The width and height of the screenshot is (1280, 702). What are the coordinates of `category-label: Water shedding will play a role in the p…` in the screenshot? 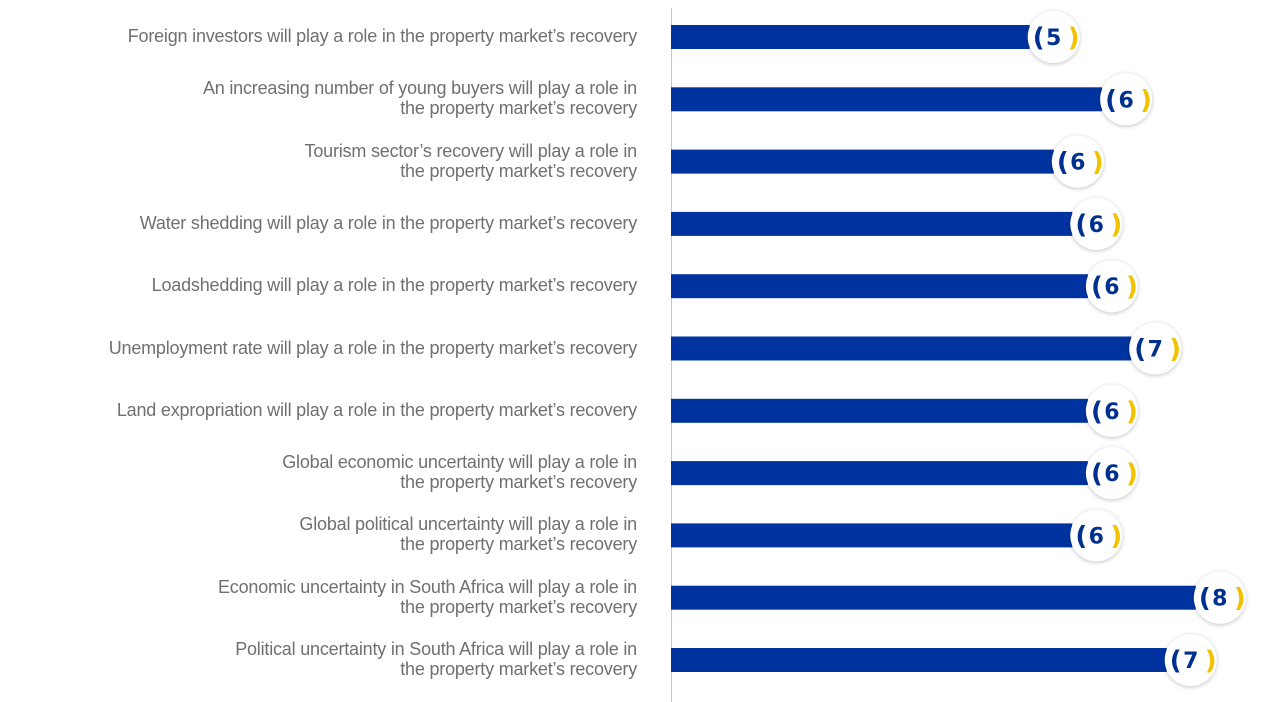 It's located at (388, 222).